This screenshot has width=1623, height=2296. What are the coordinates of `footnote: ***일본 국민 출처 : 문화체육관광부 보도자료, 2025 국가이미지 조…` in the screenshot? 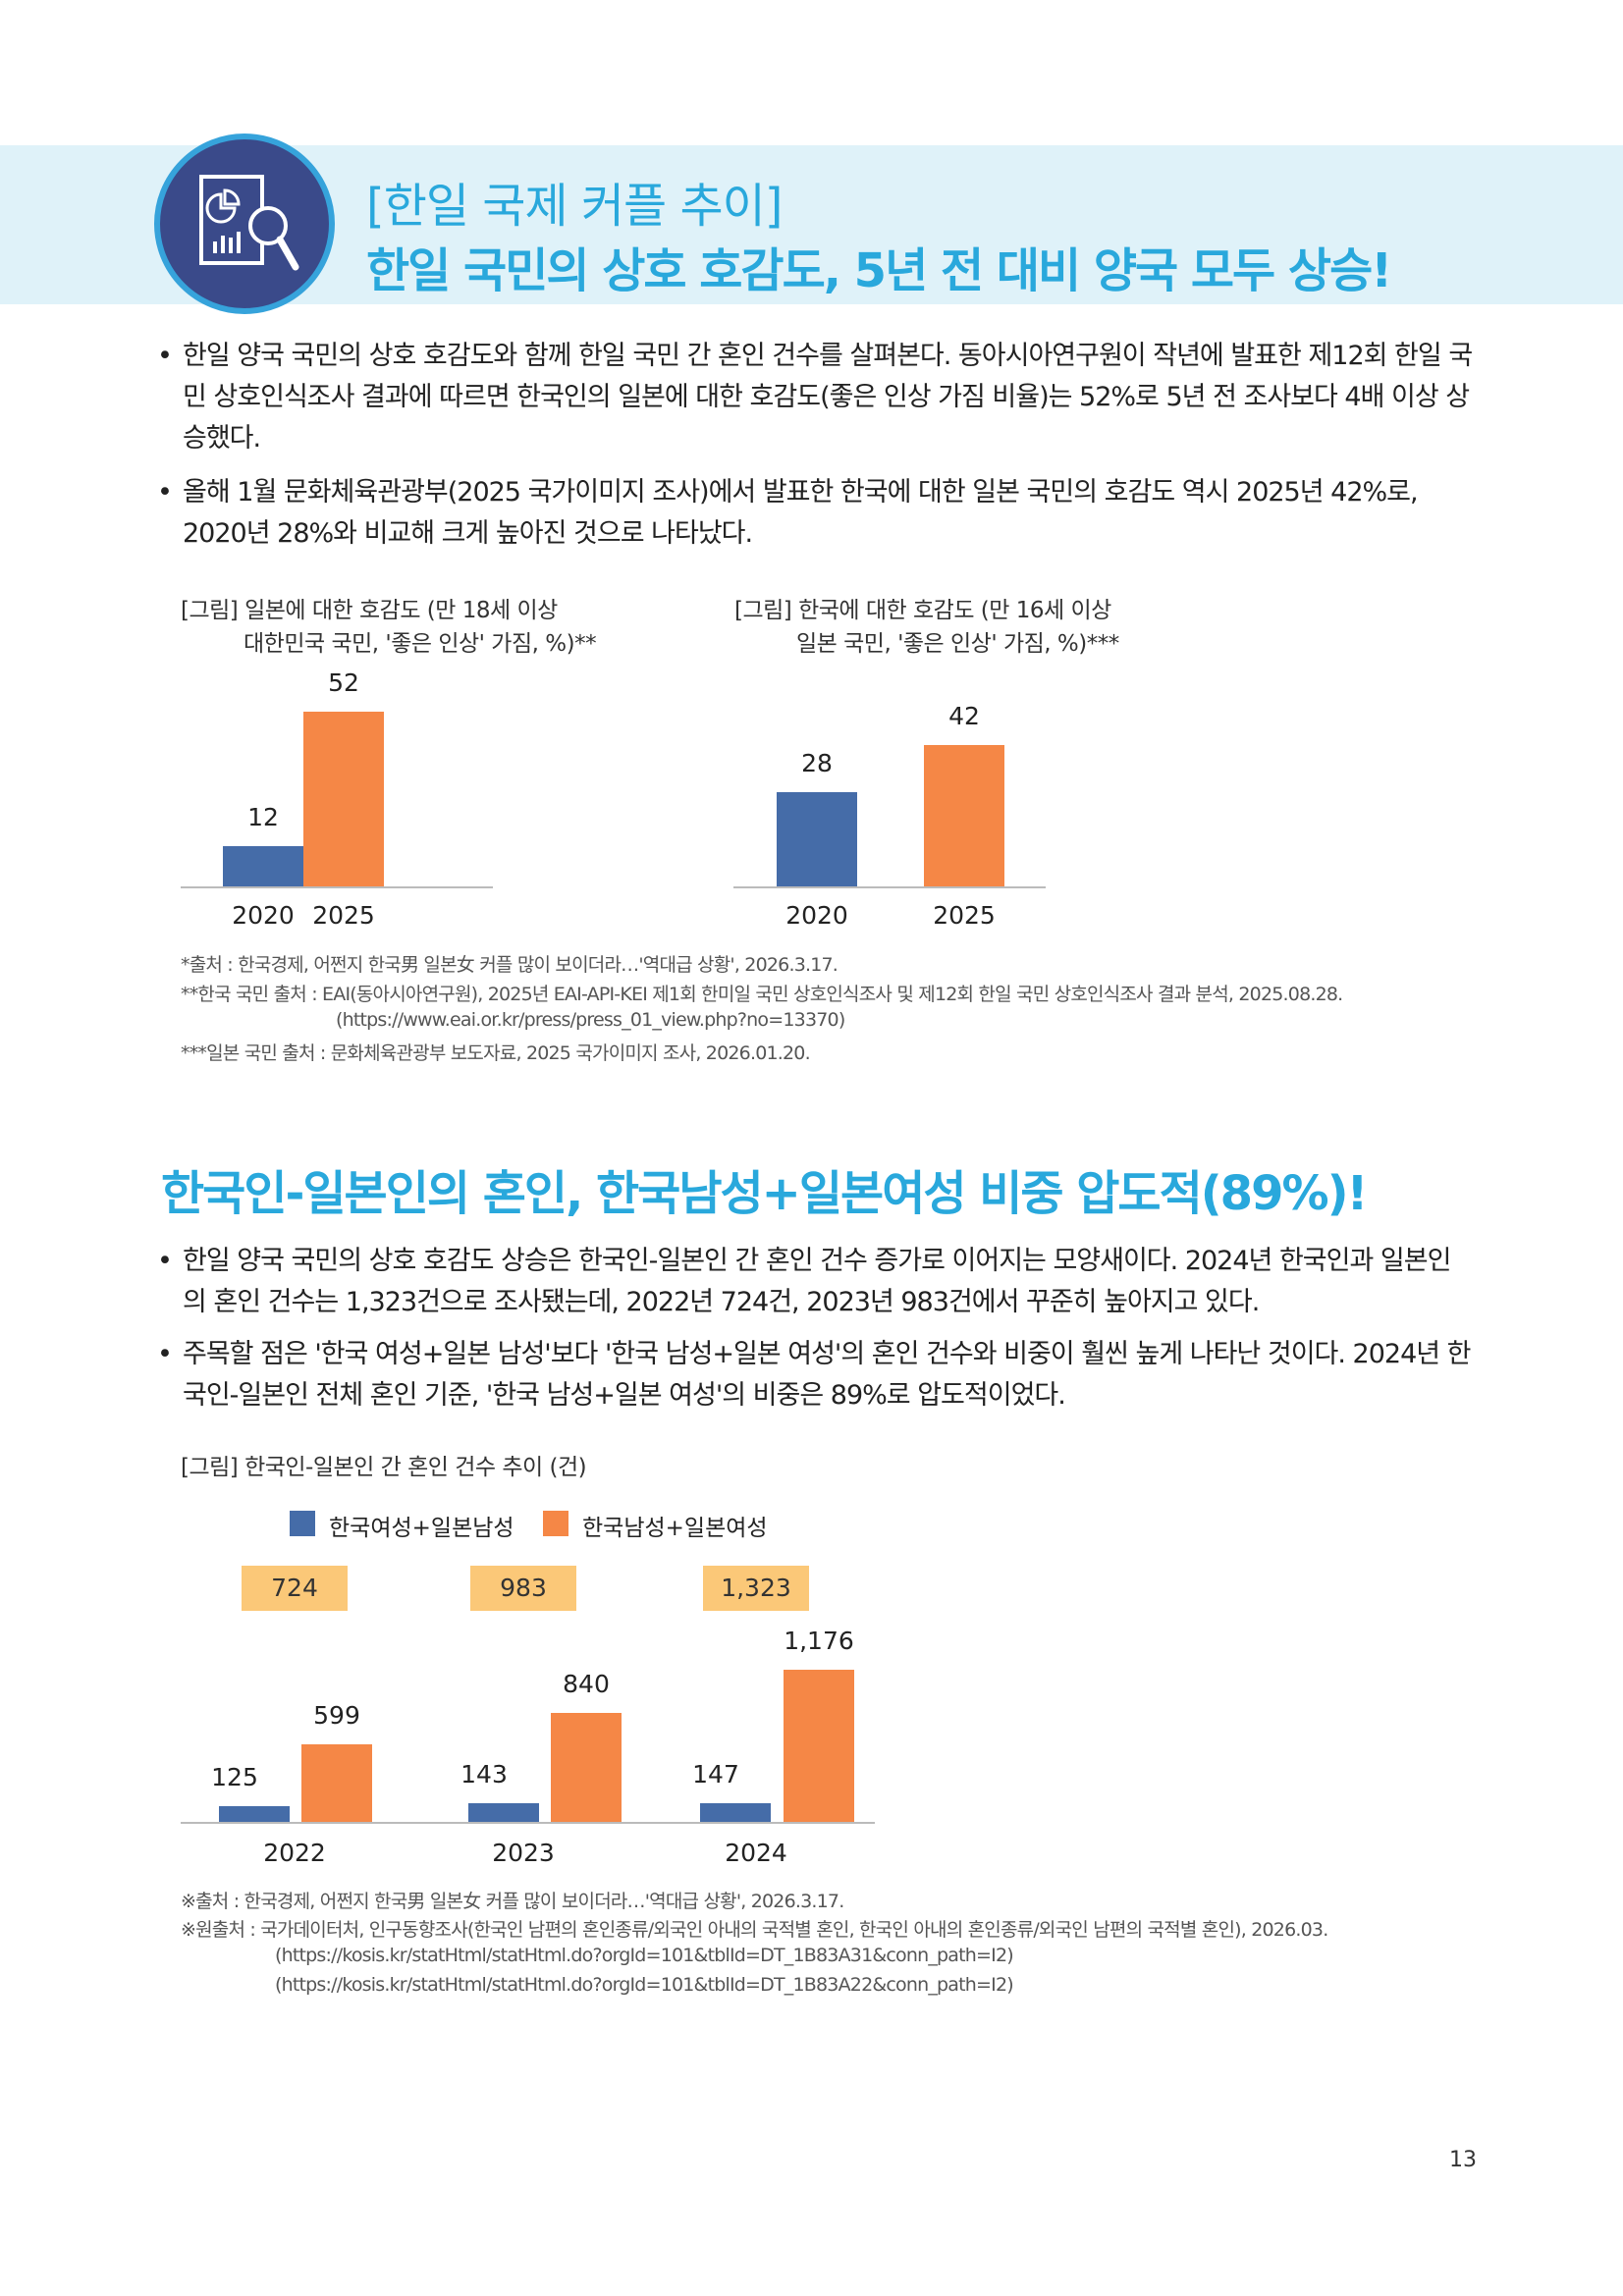 It's located at (496, 1053).